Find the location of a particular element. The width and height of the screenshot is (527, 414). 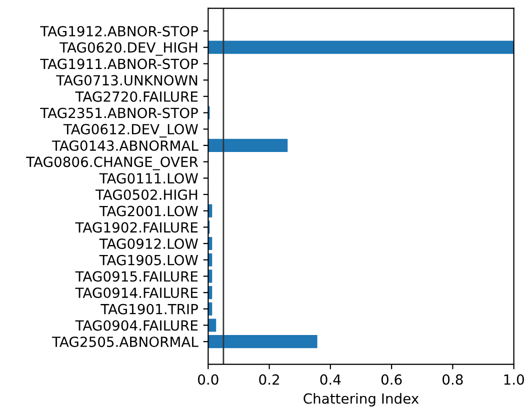

y-tick-label: TAG0904.FAILURE is located at coordinates (136, 325).